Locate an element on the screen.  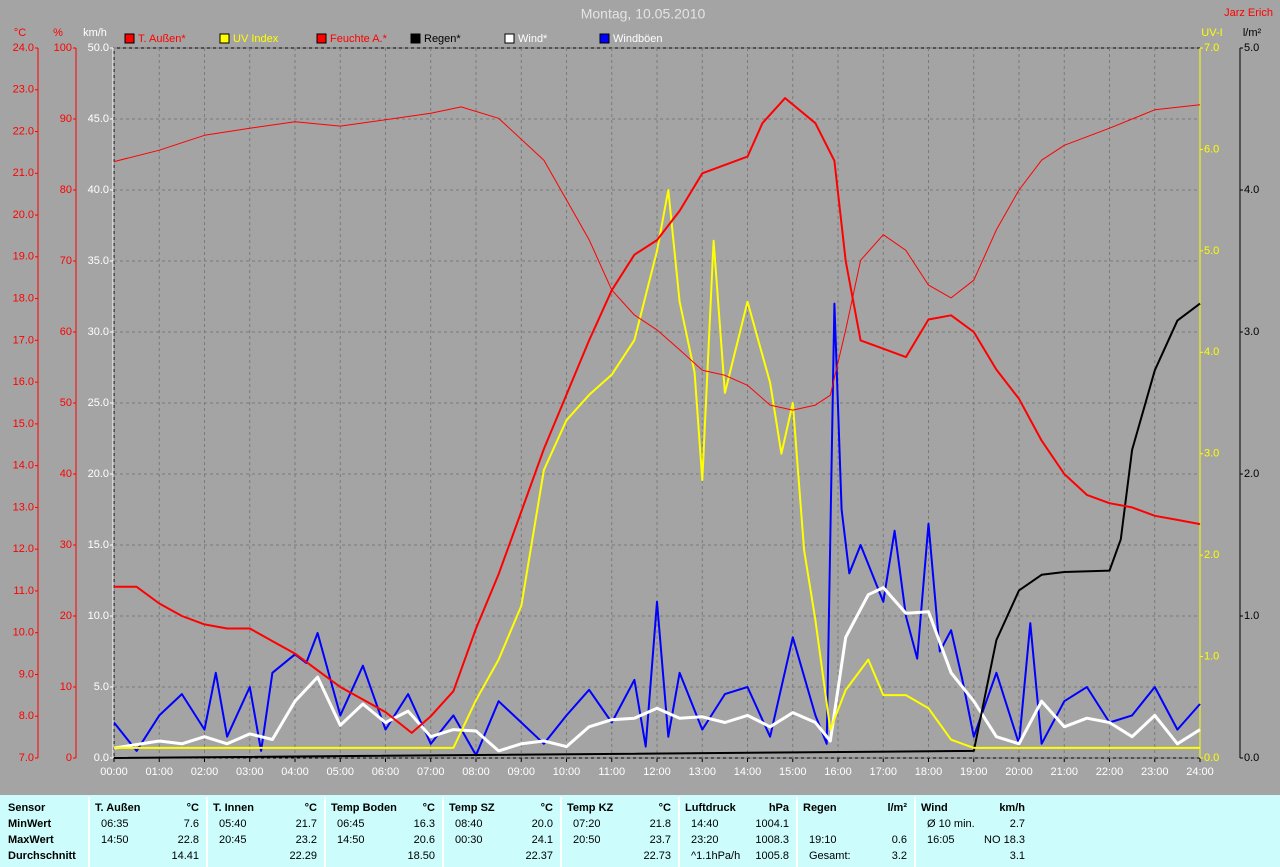
y-axis-unit: UV-I is located at coordinates (1211, 33).